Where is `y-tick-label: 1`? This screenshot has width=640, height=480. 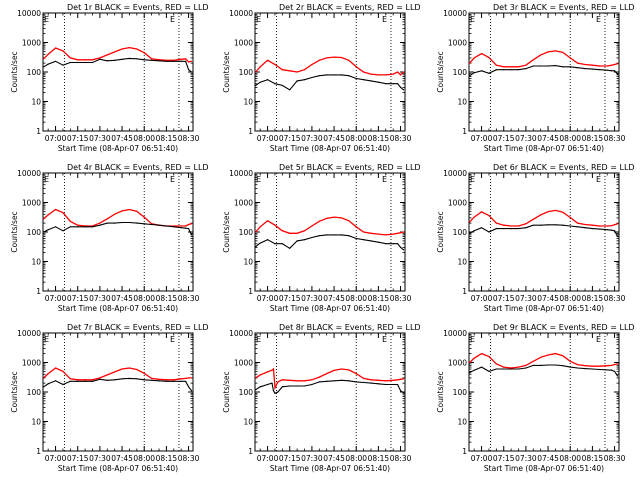
y-tick-label: 1 is located at coordinates (250, 131).